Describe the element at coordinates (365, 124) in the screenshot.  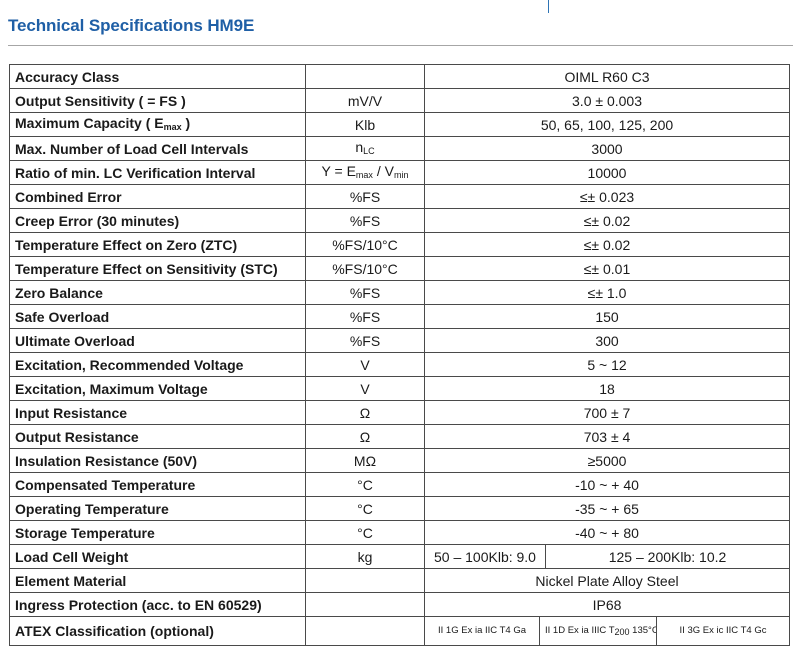
I see `unit-cell: Klb` at that location.